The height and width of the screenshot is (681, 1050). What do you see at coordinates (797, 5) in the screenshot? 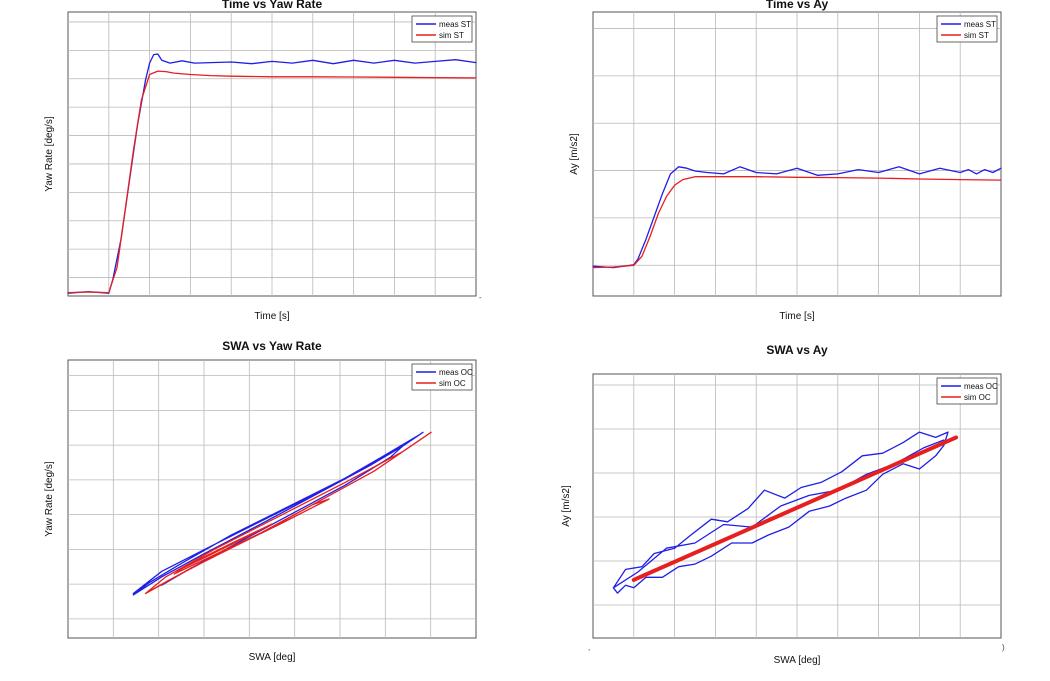
I see `chart-title: Time vs Ay` at bounding box center [797, 5].